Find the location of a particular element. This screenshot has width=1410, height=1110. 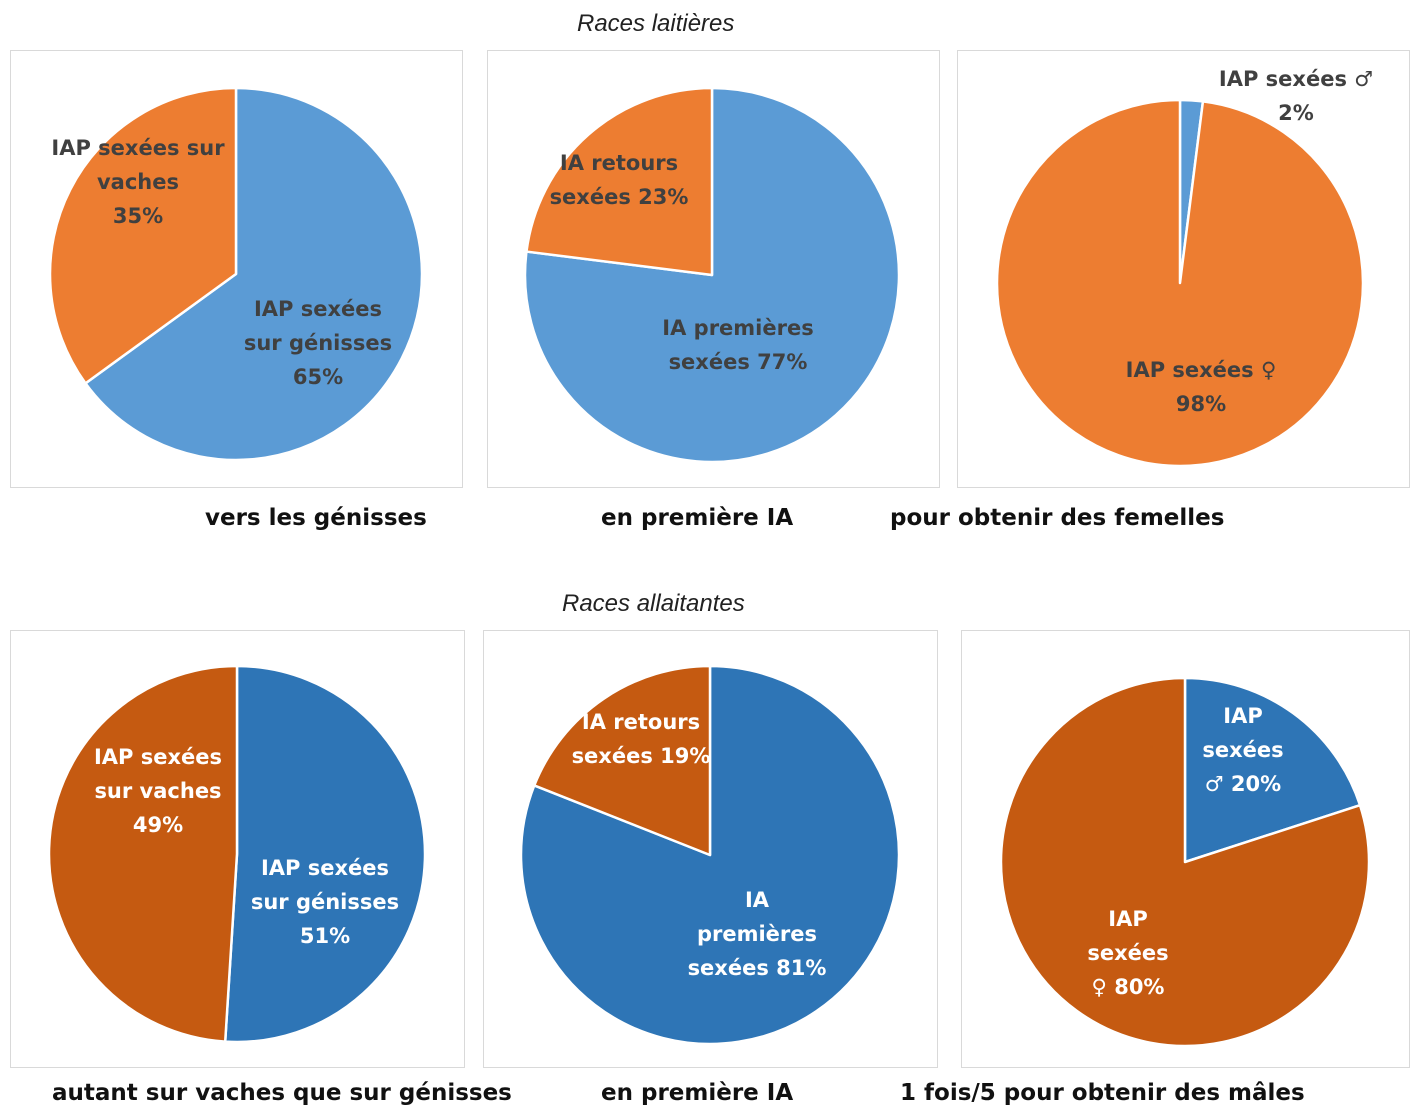

caption-dairy-heifers: vers les génisses is located at coordinates (316, 518).